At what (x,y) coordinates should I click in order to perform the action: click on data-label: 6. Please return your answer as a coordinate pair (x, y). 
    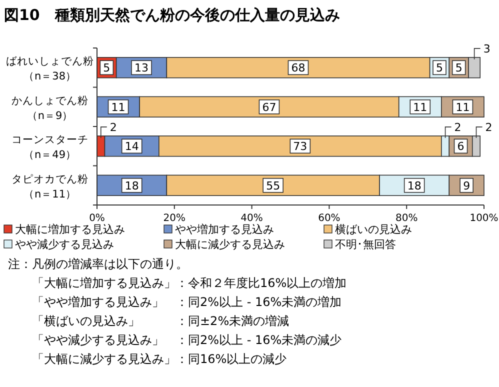
    Looking at the image, I should click on (460, 147).